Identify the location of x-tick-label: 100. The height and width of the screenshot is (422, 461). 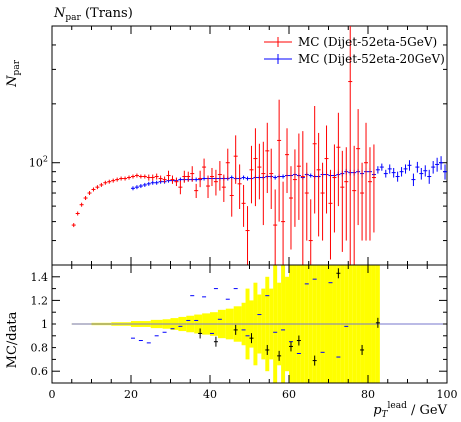
(447, 394).